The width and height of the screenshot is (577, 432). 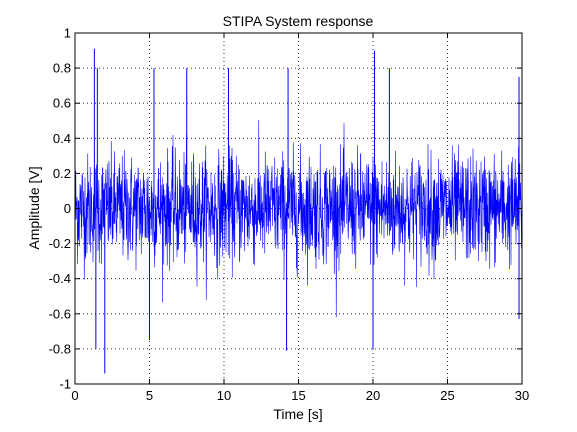 What do you see at coordinates (65, 384) in the screenshot?
I see `y-tick-label: -1` at bounding box center [65, 384].